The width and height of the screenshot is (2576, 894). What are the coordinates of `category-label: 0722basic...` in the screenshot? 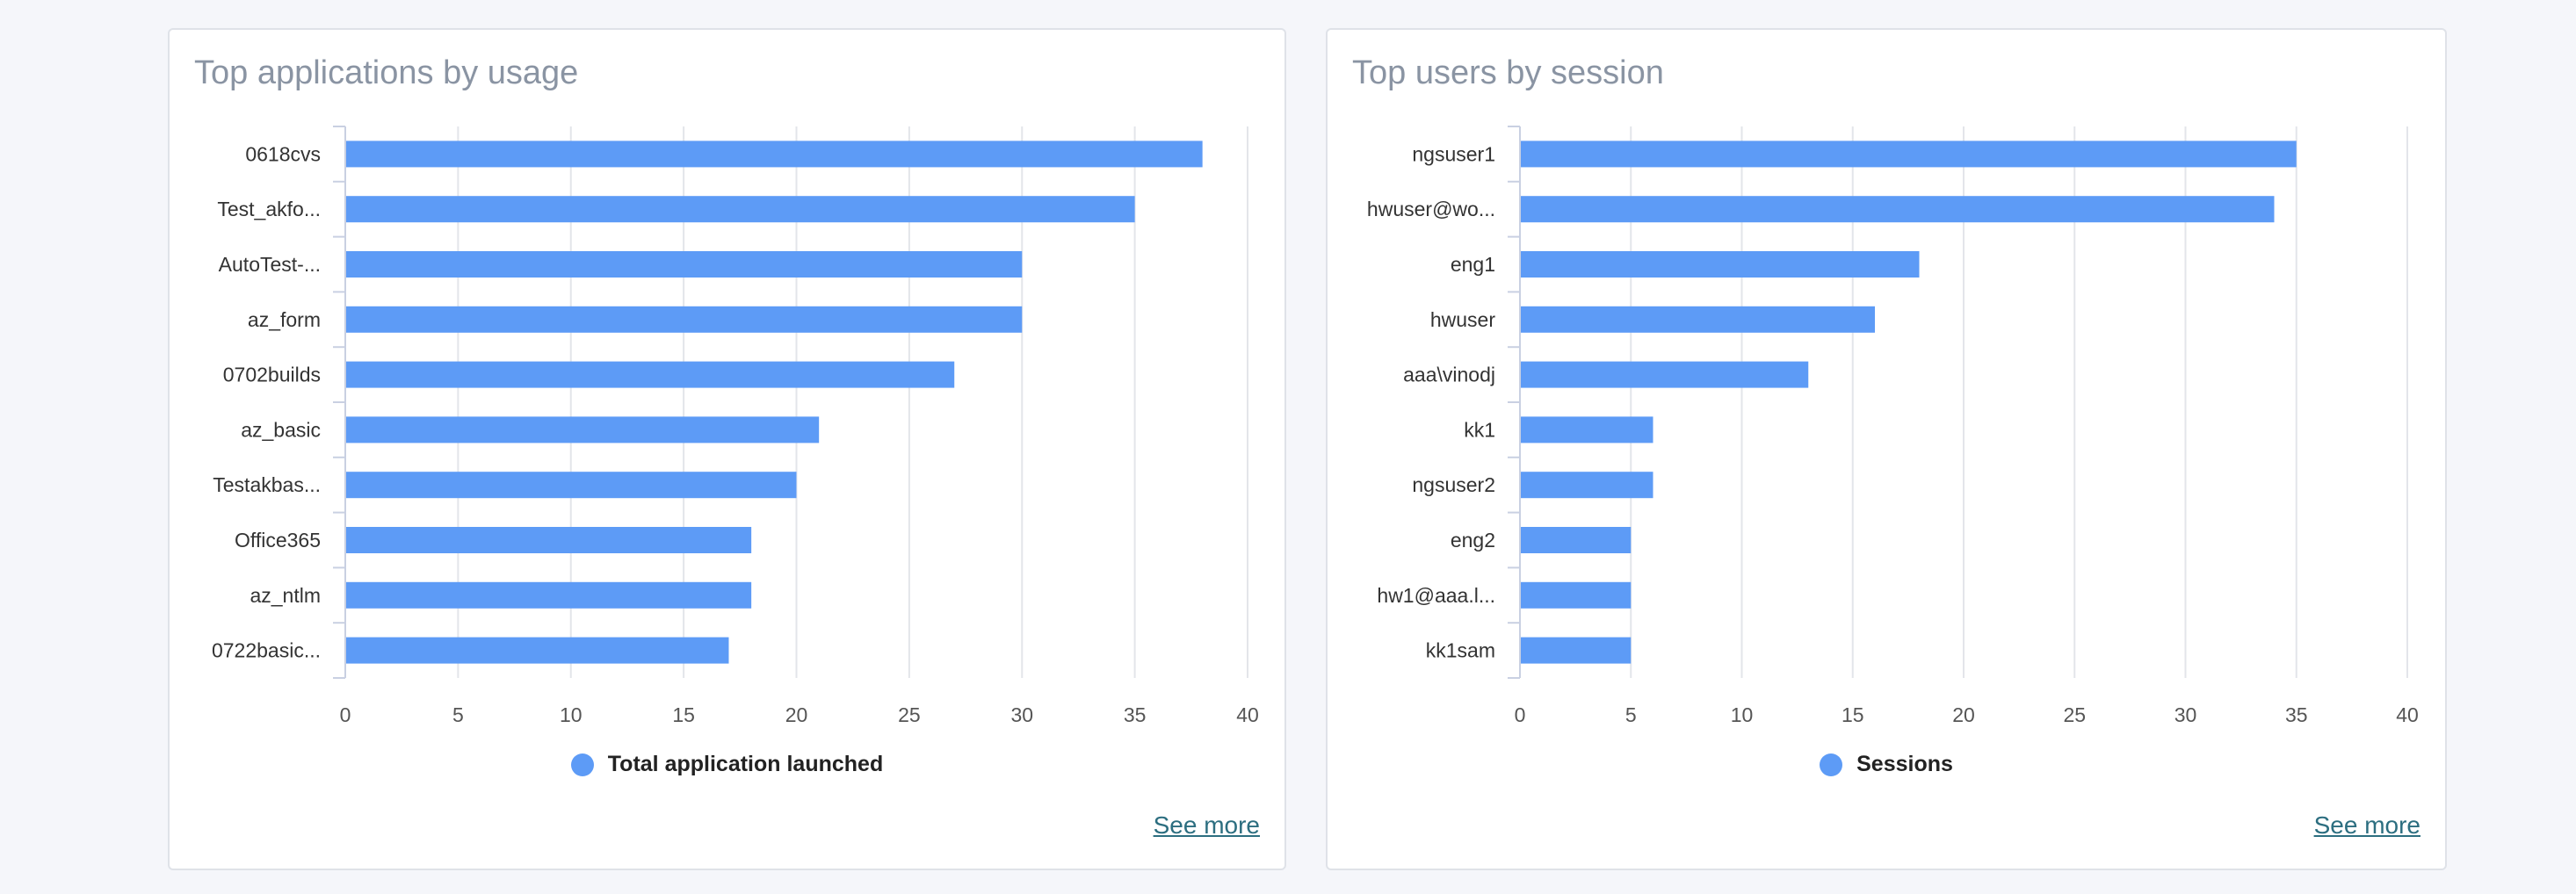 It's located at (266, 651).